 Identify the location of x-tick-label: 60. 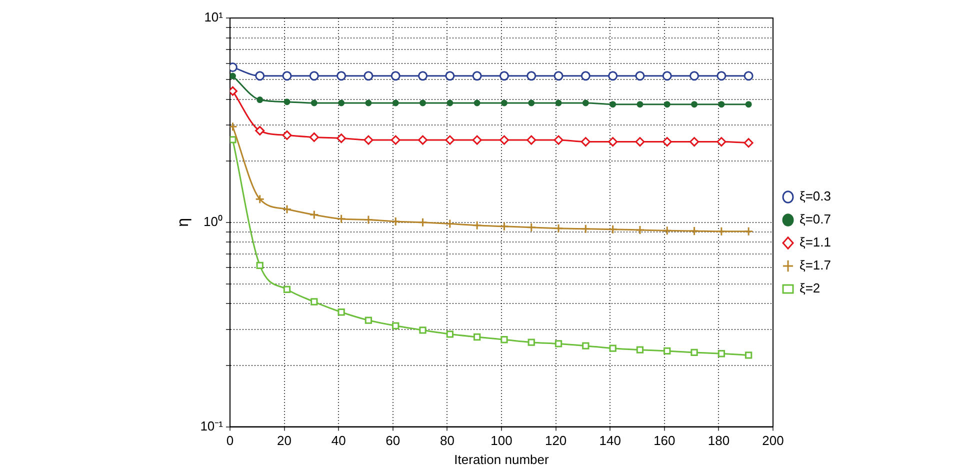
(393, 440).